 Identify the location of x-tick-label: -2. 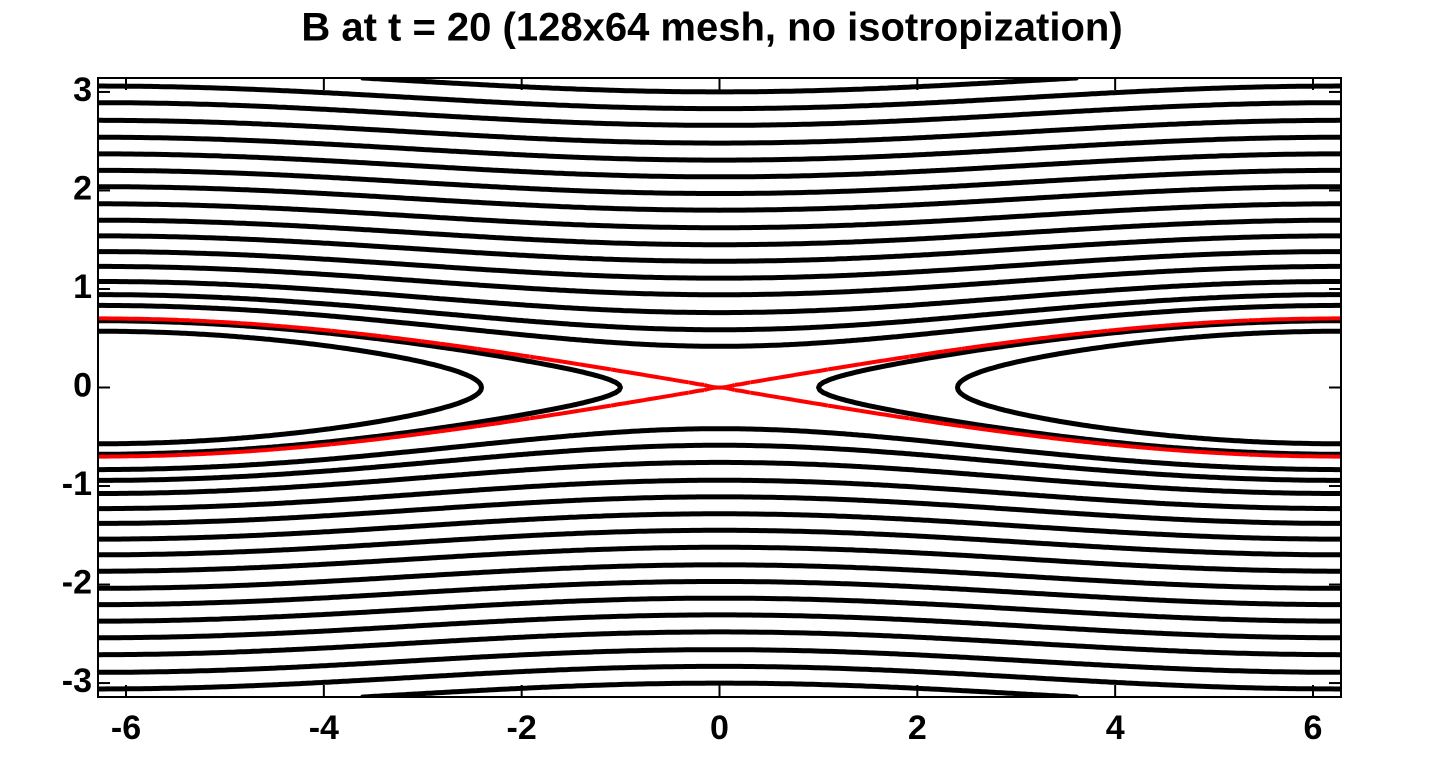
(522, 728).